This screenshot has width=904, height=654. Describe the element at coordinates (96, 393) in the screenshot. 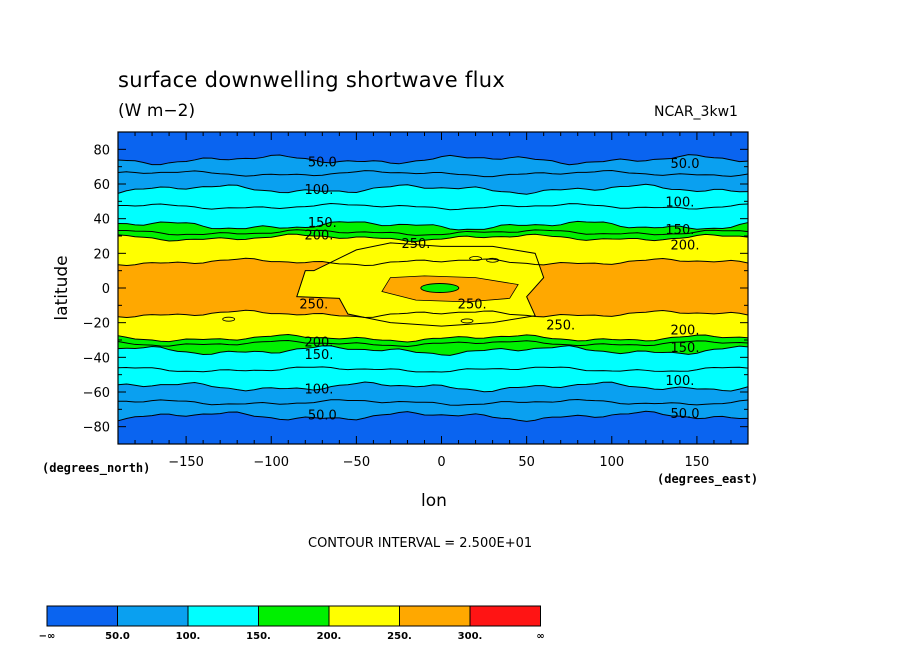

I see `y-tick-label-7: −60` at that location.